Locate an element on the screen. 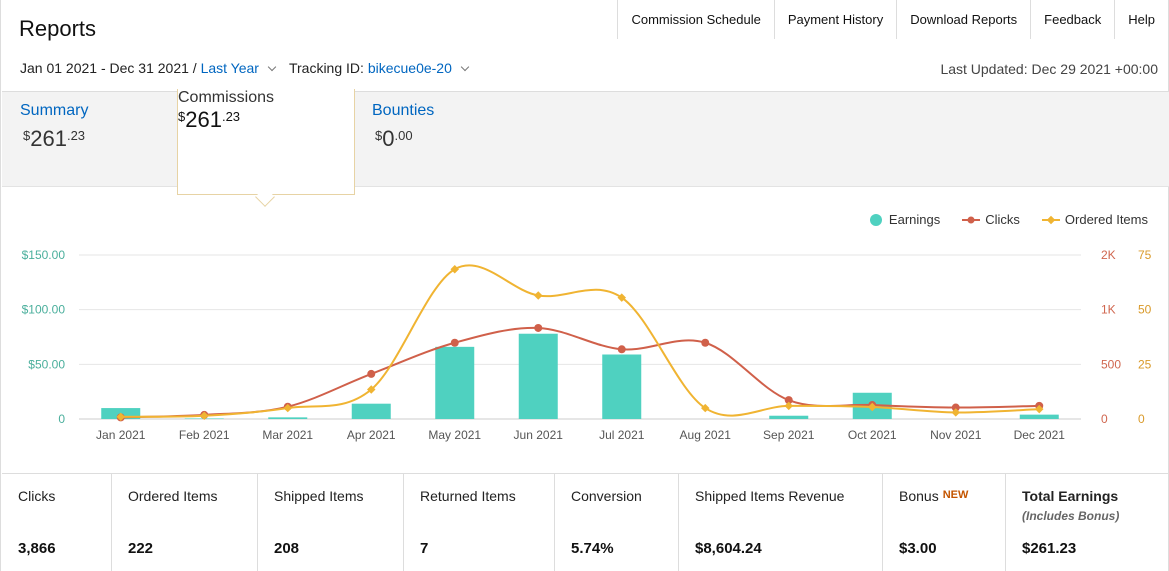  clicks-legend-marker is located at coordinates (971, 219).